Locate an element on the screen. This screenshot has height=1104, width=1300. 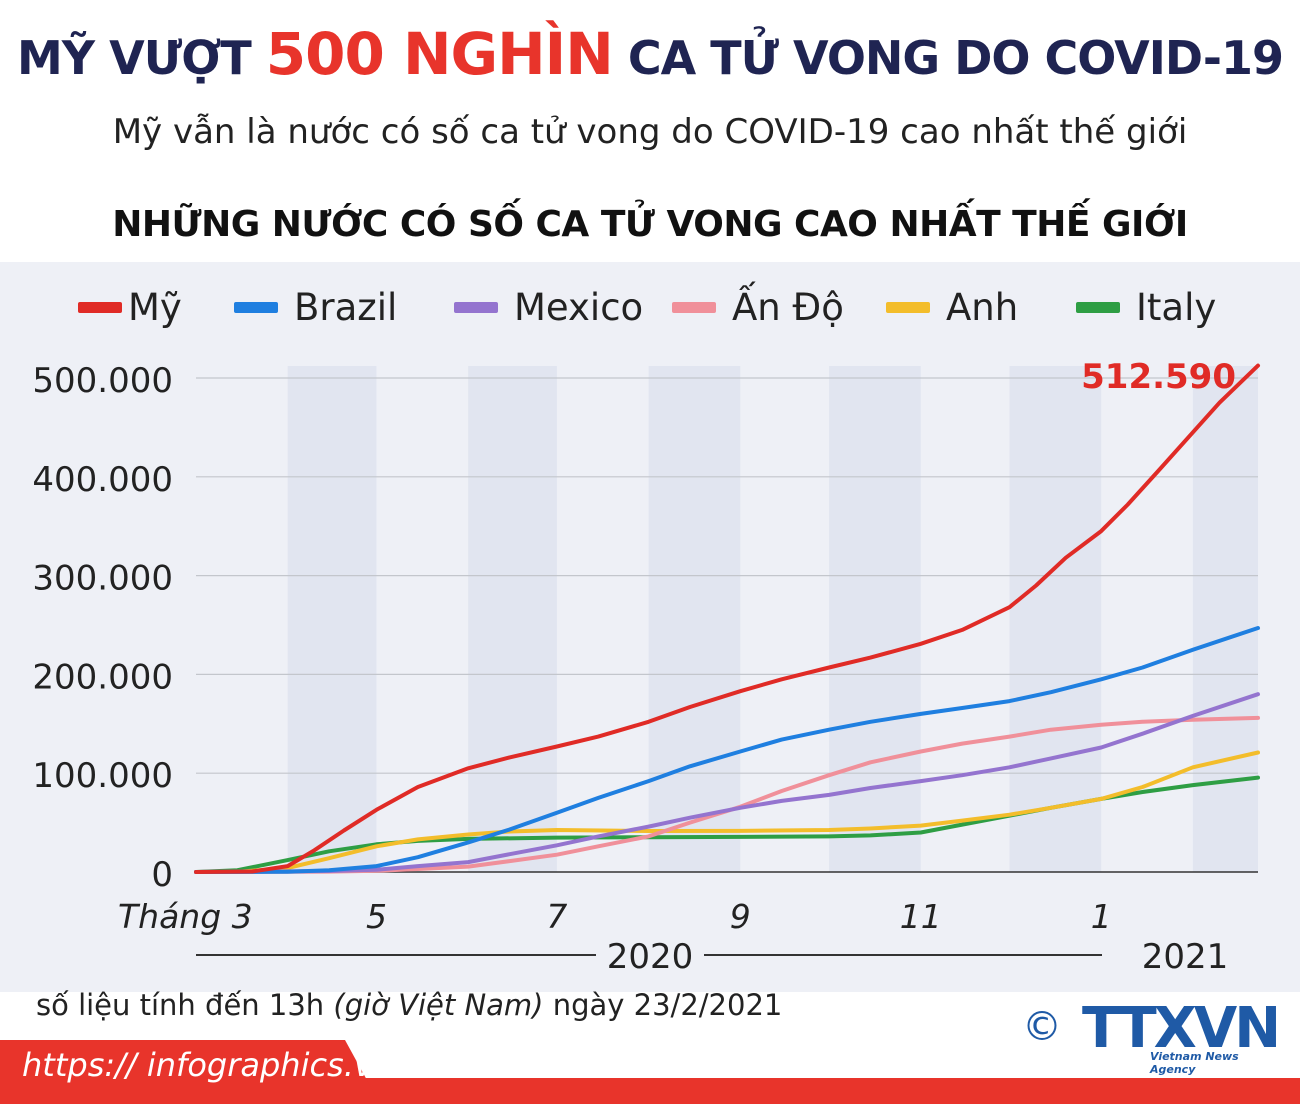
headline: MỸ VƯỢT 500 NGHÌN CA TỬ VONG DO COVID-19 is located at coordinates (650, 54).